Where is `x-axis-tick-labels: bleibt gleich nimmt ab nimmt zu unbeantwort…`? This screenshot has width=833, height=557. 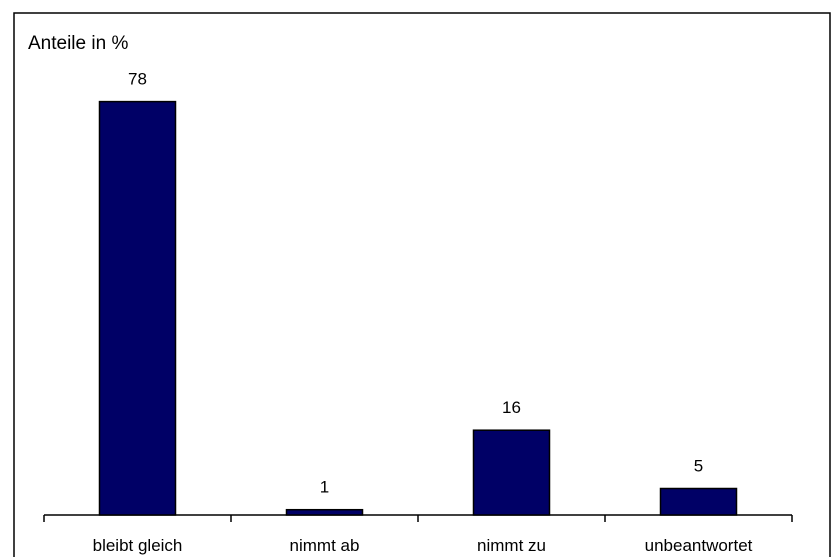 x-axis-tick-labels: bleibt gleich nimmt ab nimmt zu unbeantwort… is located at coordinates (423, 545).